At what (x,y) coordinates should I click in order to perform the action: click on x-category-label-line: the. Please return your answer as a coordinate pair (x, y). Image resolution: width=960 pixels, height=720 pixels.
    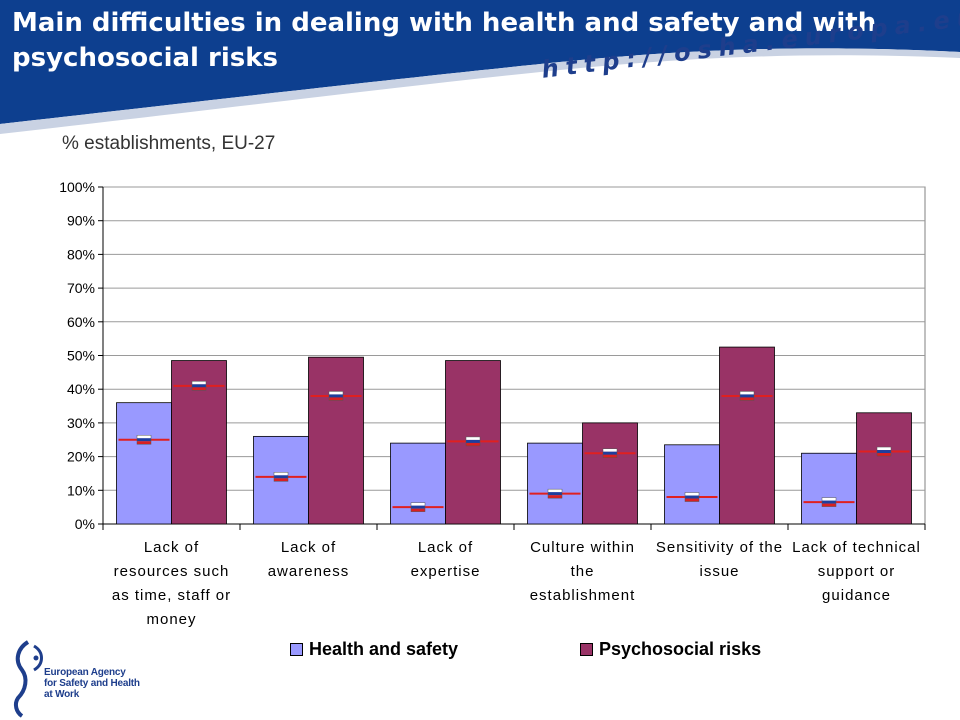
    Looking at the image, I should click on (582, 571).